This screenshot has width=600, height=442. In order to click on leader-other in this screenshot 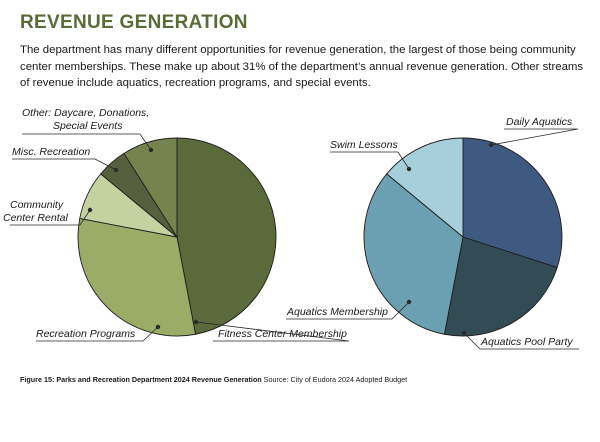, I will do `click(87, 142)`.